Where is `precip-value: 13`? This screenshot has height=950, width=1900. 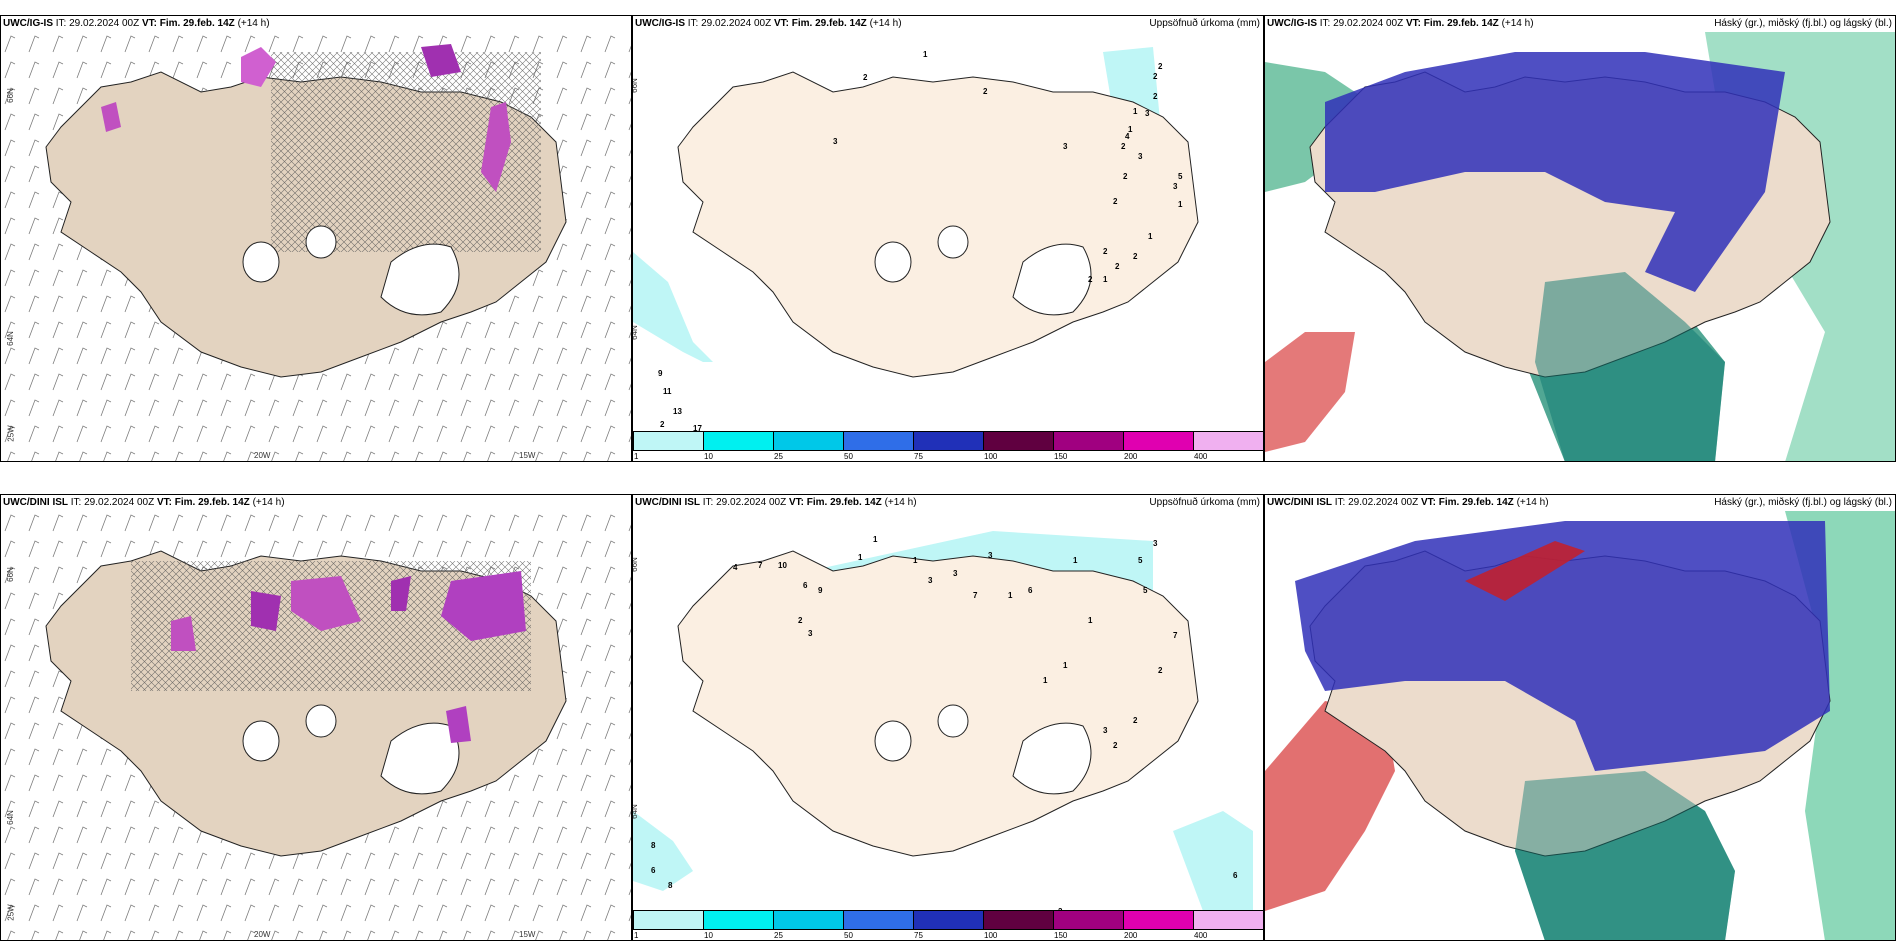 precip-value: 13 is located at coordinates (677, 411).